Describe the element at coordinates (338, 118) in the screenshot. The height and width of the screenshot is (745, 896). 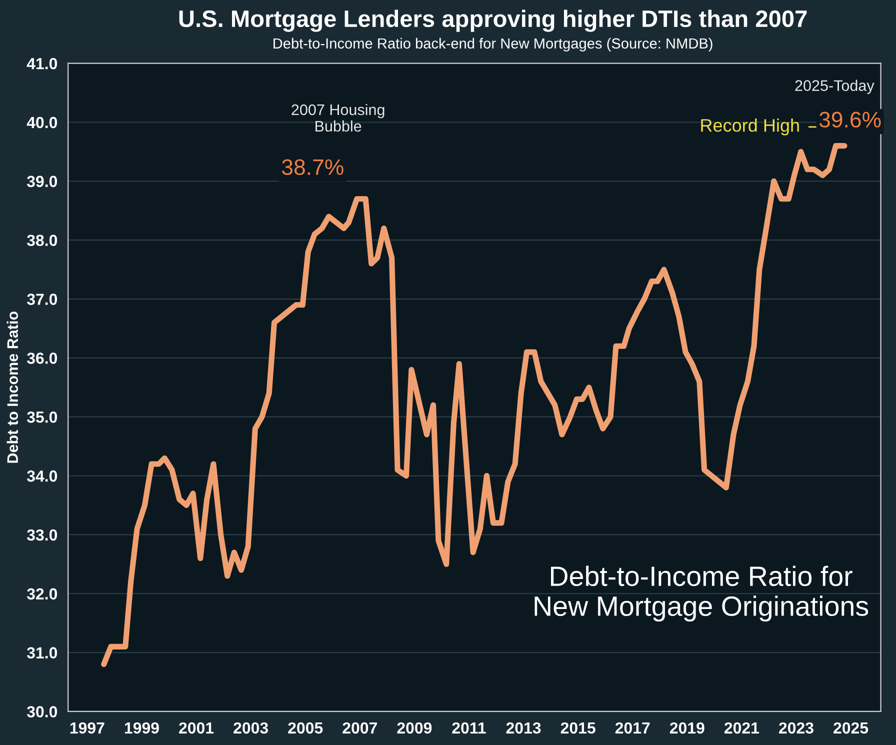
I see `annotation: 2007 Housing Bubble` at that location.